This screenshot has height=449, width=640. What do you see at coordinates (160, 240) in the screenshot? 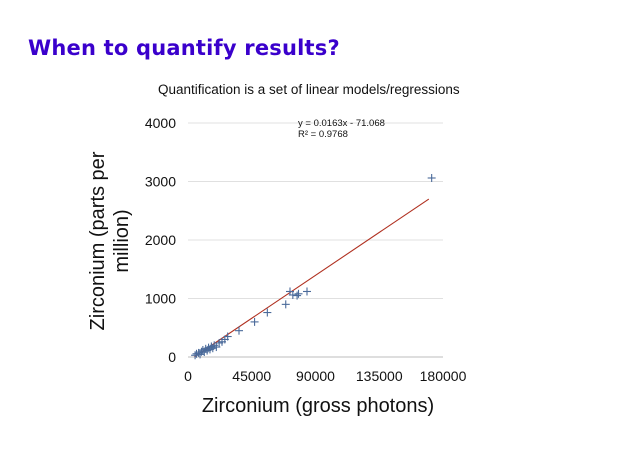
I see `y-tick-label-2: 2000` at bounding box center [160, 240].